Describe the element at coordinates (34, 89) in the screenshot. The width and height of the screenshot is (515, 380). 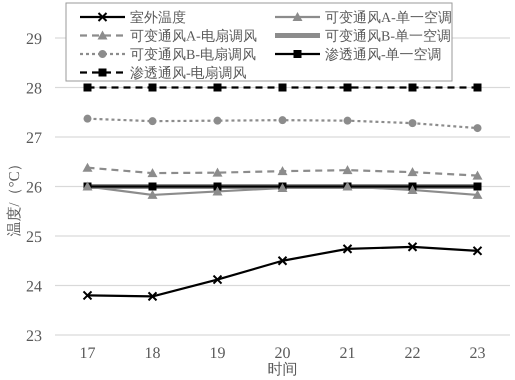
I see `y-tick-label: 28` at that location.